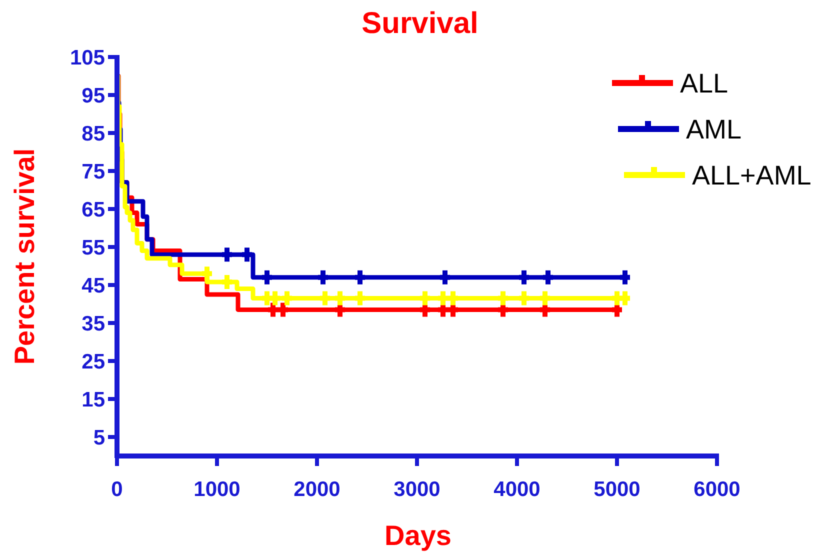  I want to click on x-tick-label: 2000, so click(317, 489).